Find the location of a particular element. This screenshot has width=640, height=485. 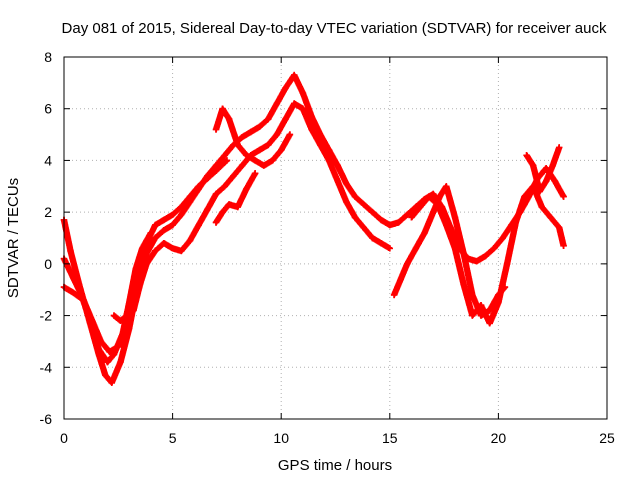

x-tick-label: 15 is located at coordinates (390, 438).